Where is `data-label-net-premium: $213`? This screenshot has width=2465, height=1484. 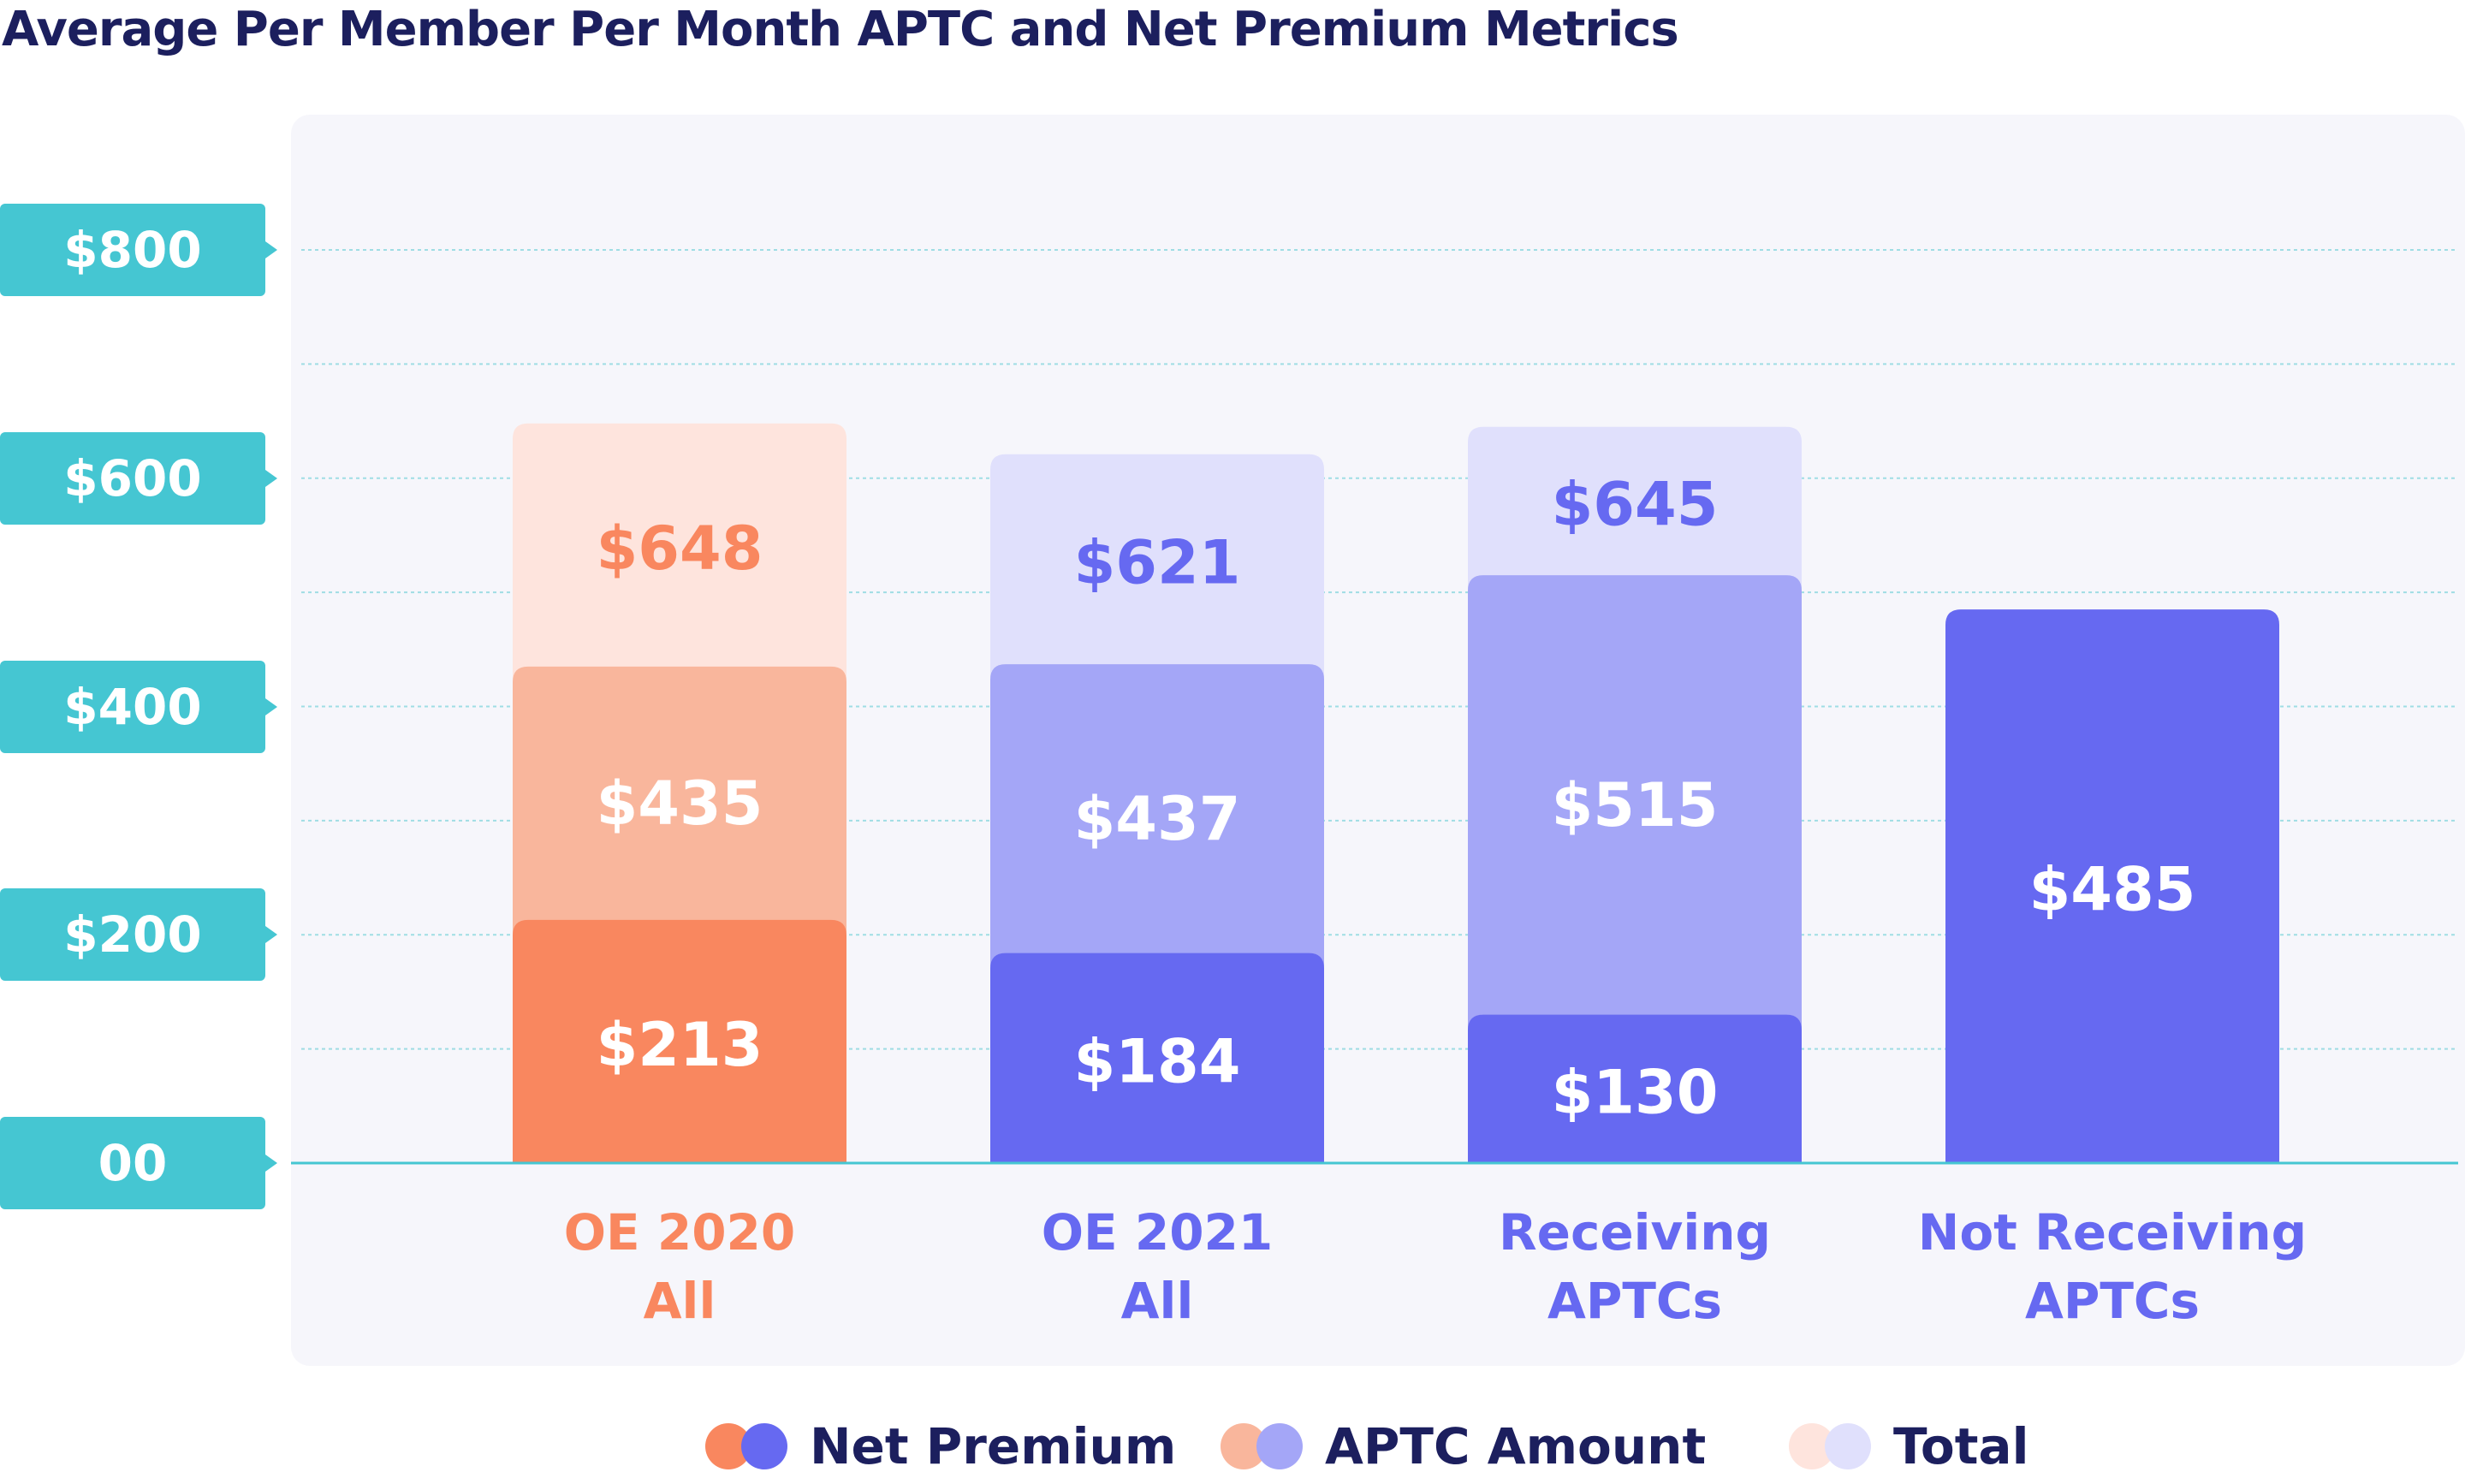
data-label-net-premium: $213 is located at coordinates (680, 1045).